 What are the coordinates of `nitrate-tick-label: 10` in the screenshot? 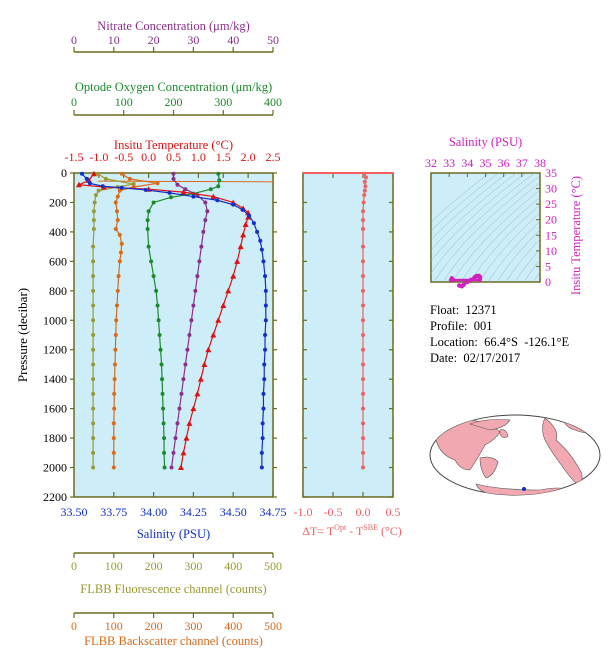 It's located at (114, 40).